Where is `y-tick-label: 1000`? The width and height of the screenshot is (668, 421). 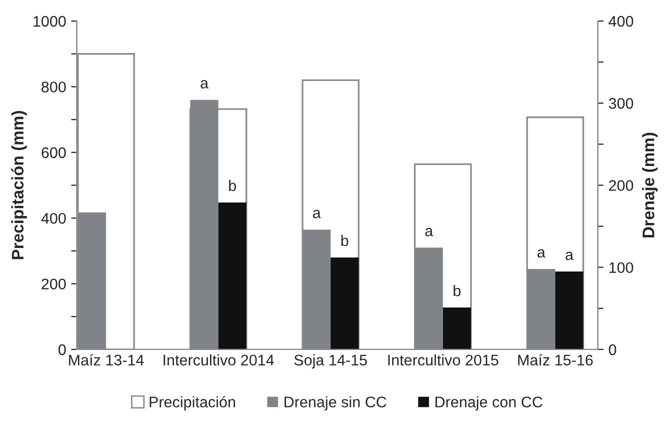
y-tick-label: 1000 is located at coordinates (50, 21).